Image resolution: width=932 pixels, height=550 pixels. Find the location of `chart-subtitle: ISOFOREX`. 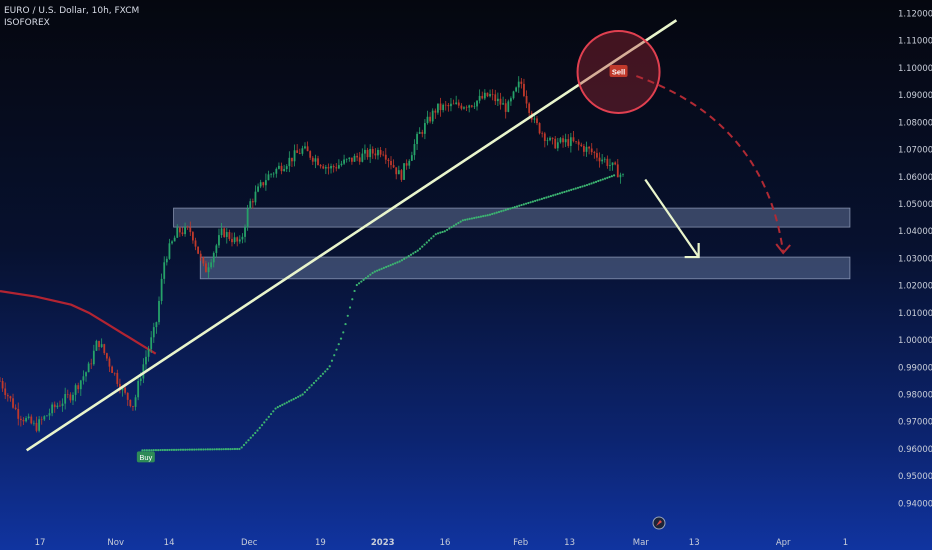

chart-subtitle: ISOFOREX is located at coordinates (27, 23).